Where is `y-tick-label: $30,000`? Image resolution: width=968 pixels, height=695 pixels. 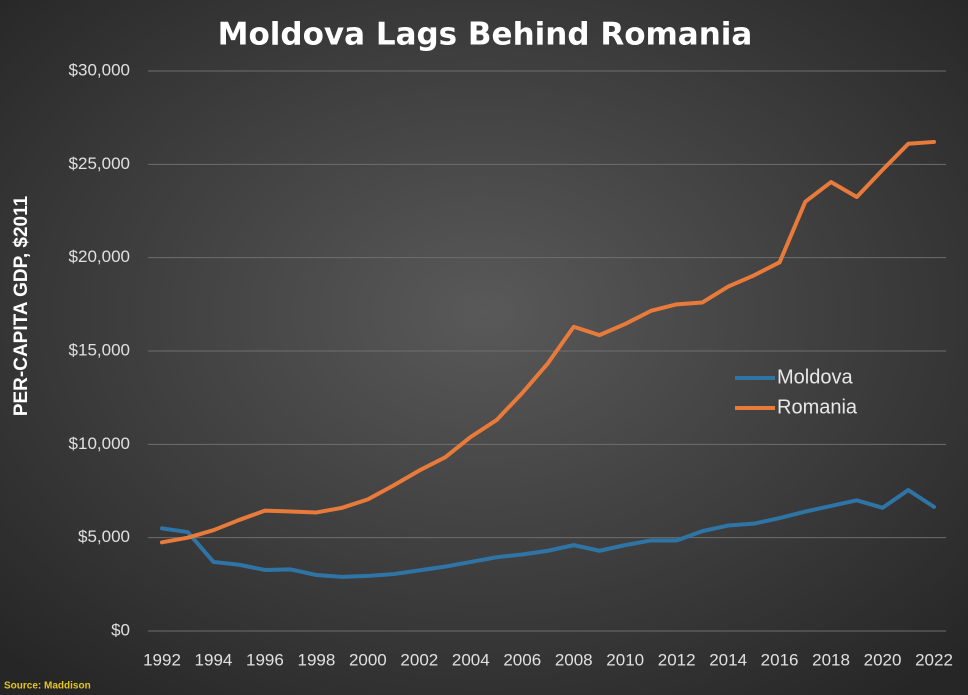 y-tick-label: $30,000 is located at coordinates (99, 69).